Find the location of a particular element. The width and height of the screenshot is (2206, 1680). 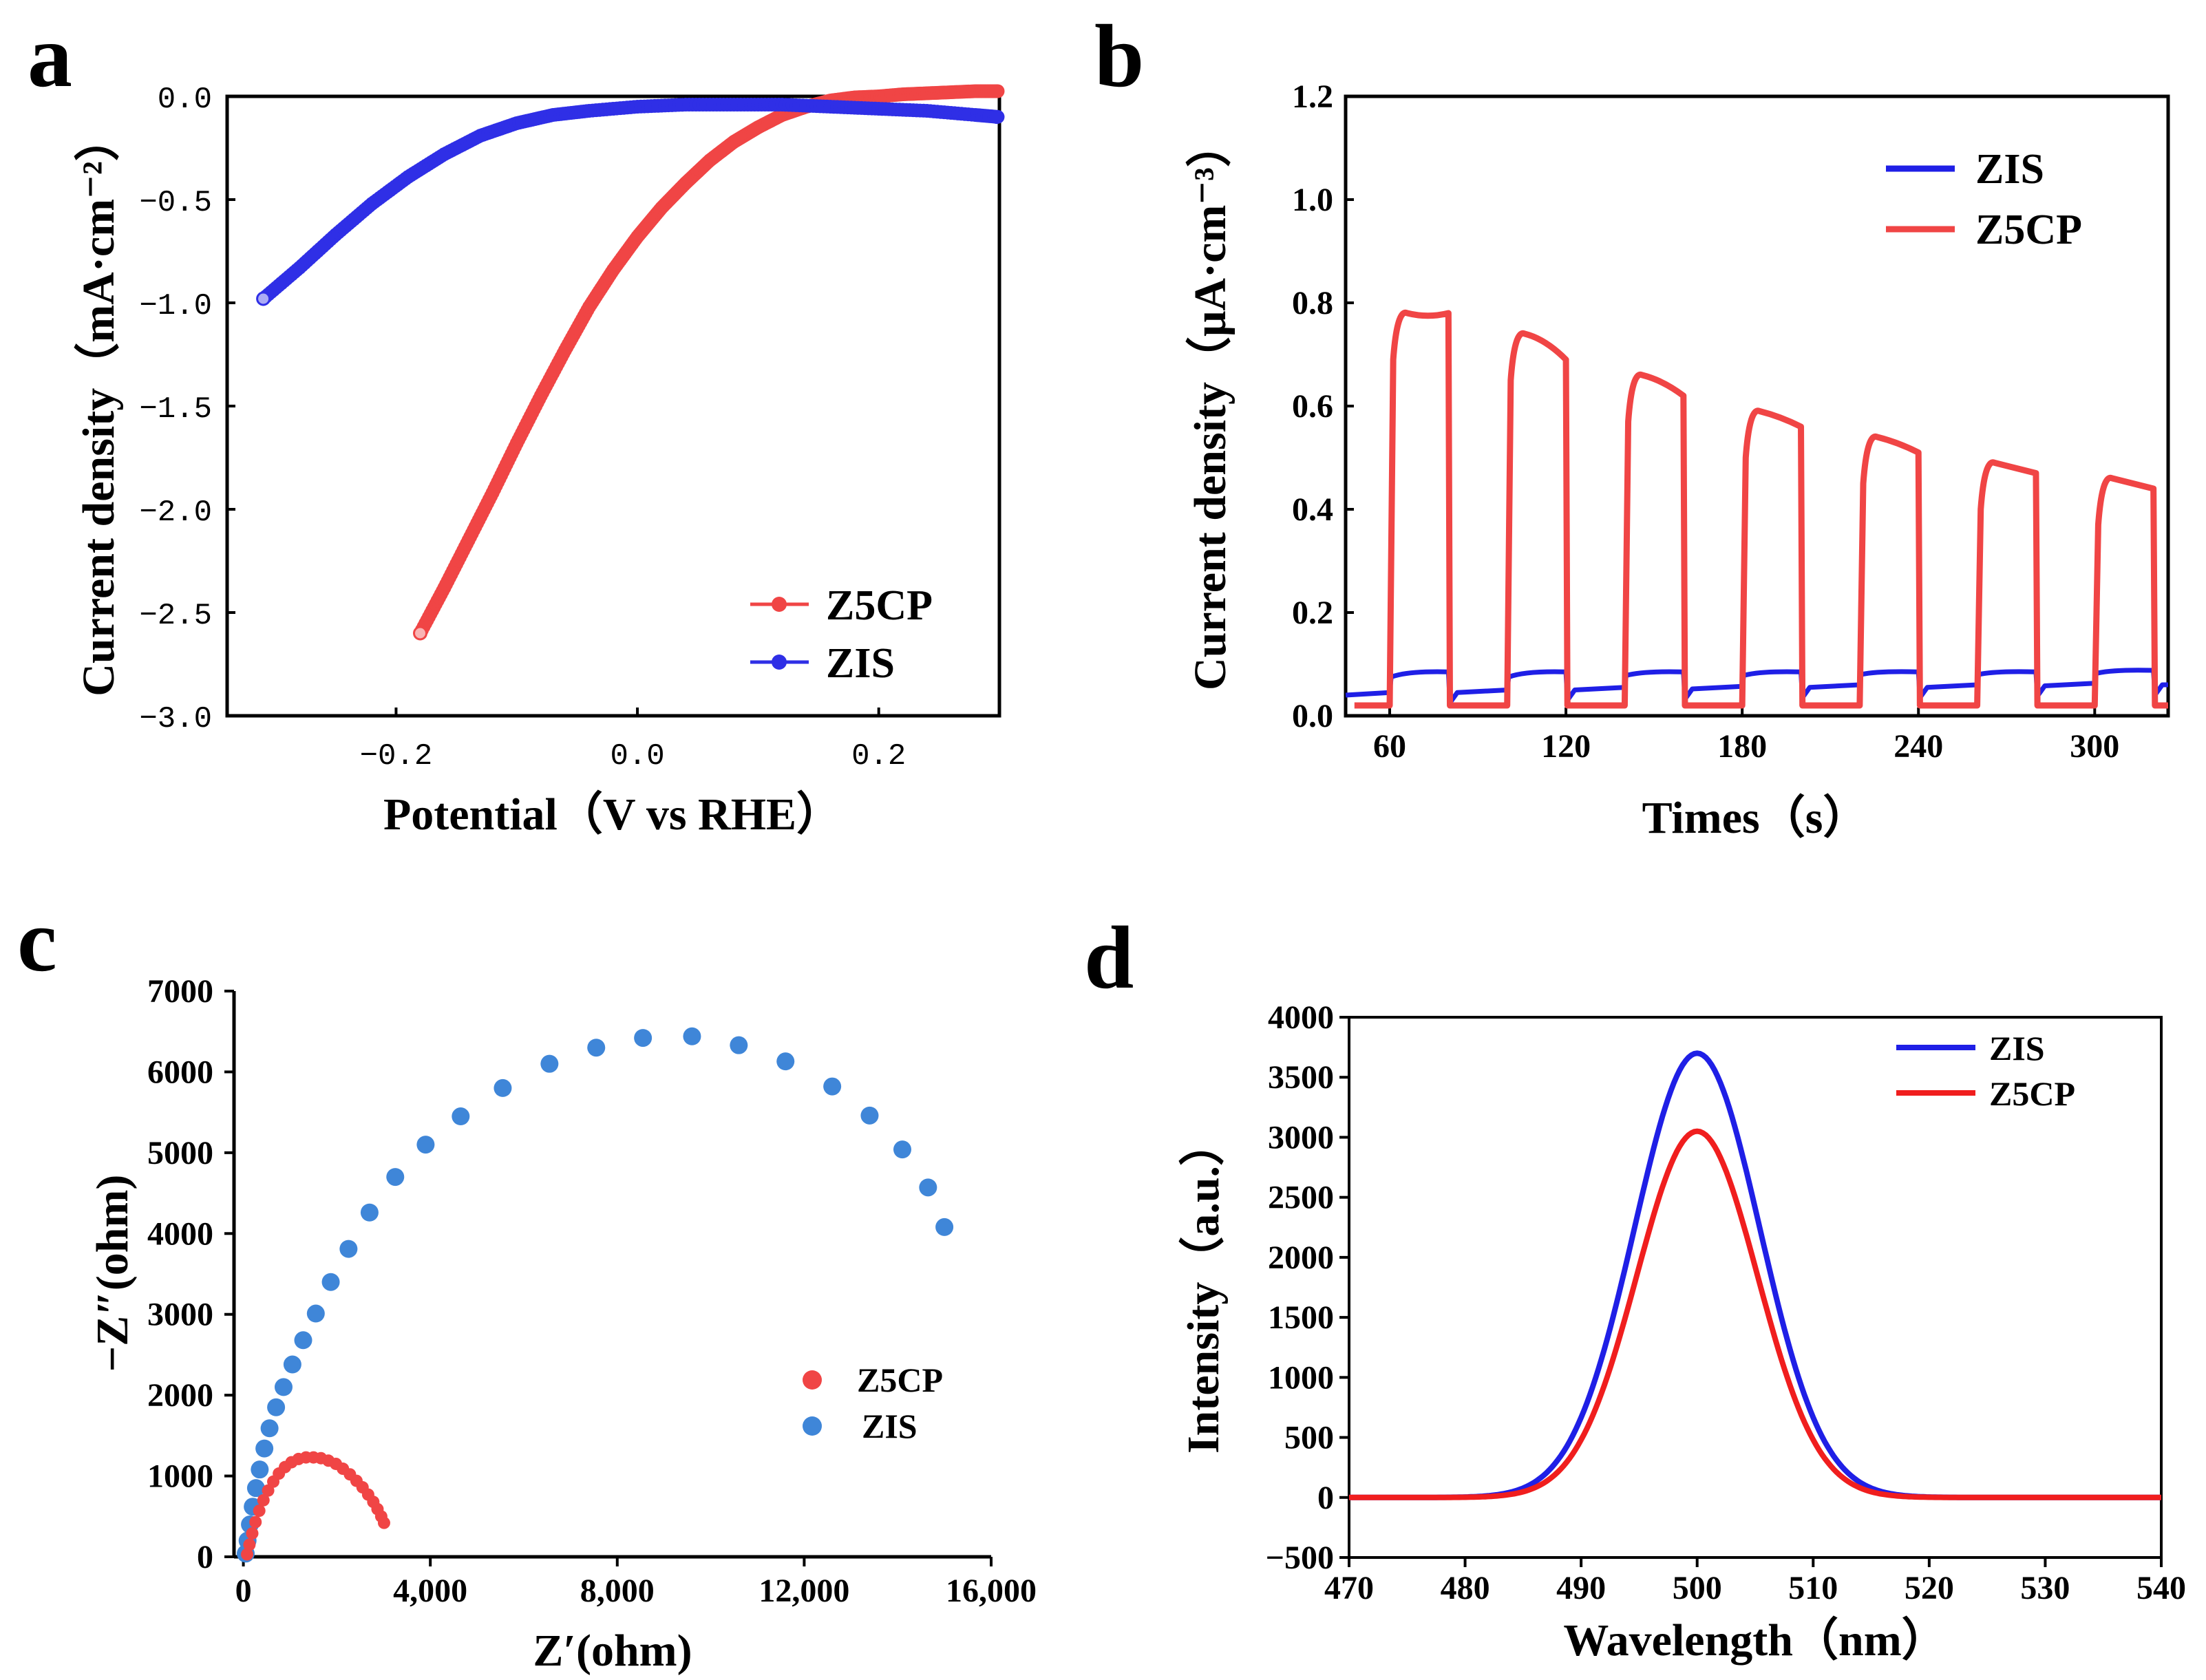

x-tick-label: 540 is located at coordinates (2161, 1588).